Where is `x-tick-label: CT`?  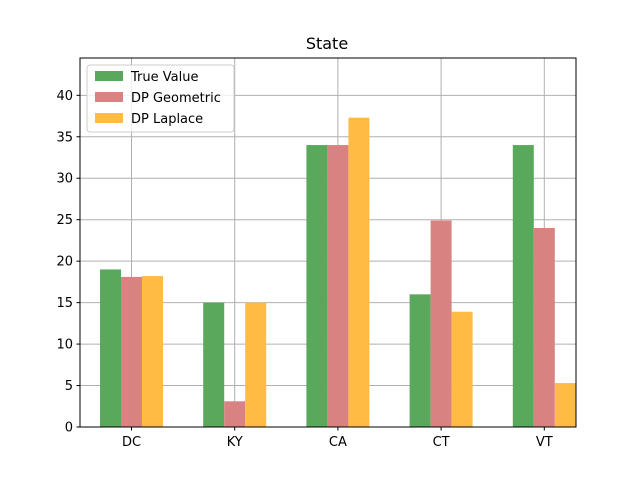 x-tick-label: CT is located at coordinates (441, 442).